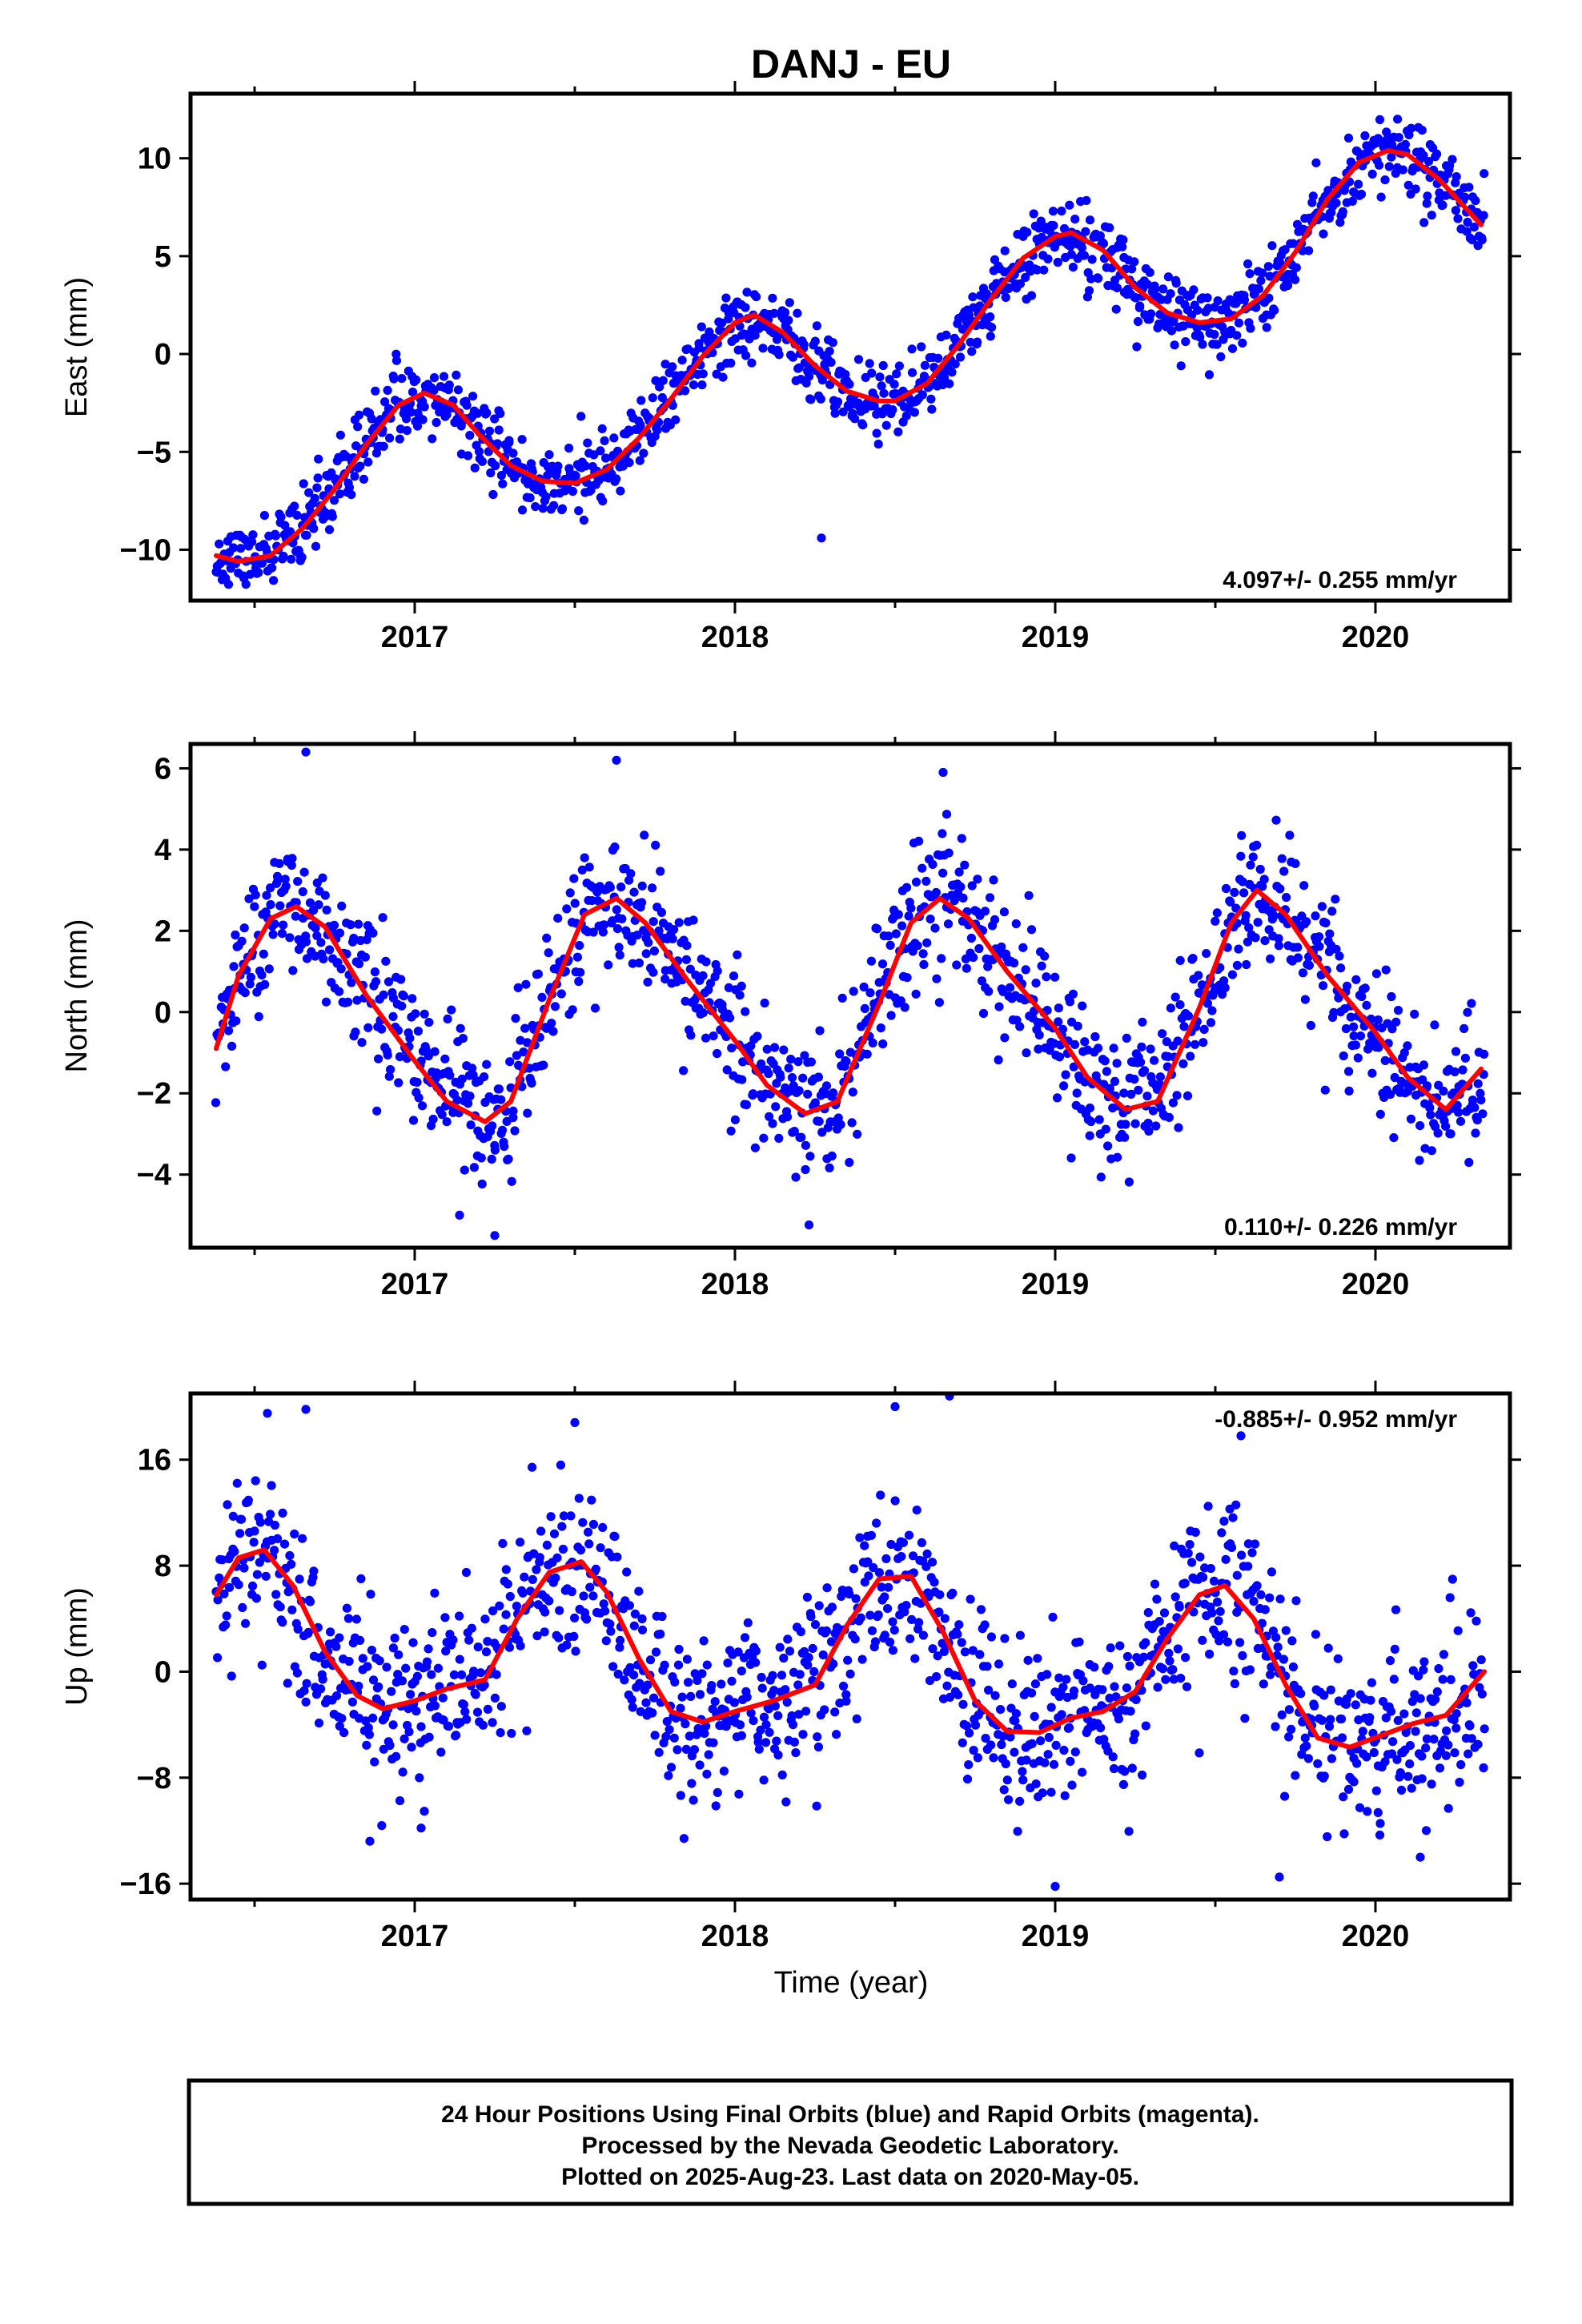 The height and width of the screenshot is (2324, 1582). I want to click on north-ytick-label: 6, so click(163, 769).